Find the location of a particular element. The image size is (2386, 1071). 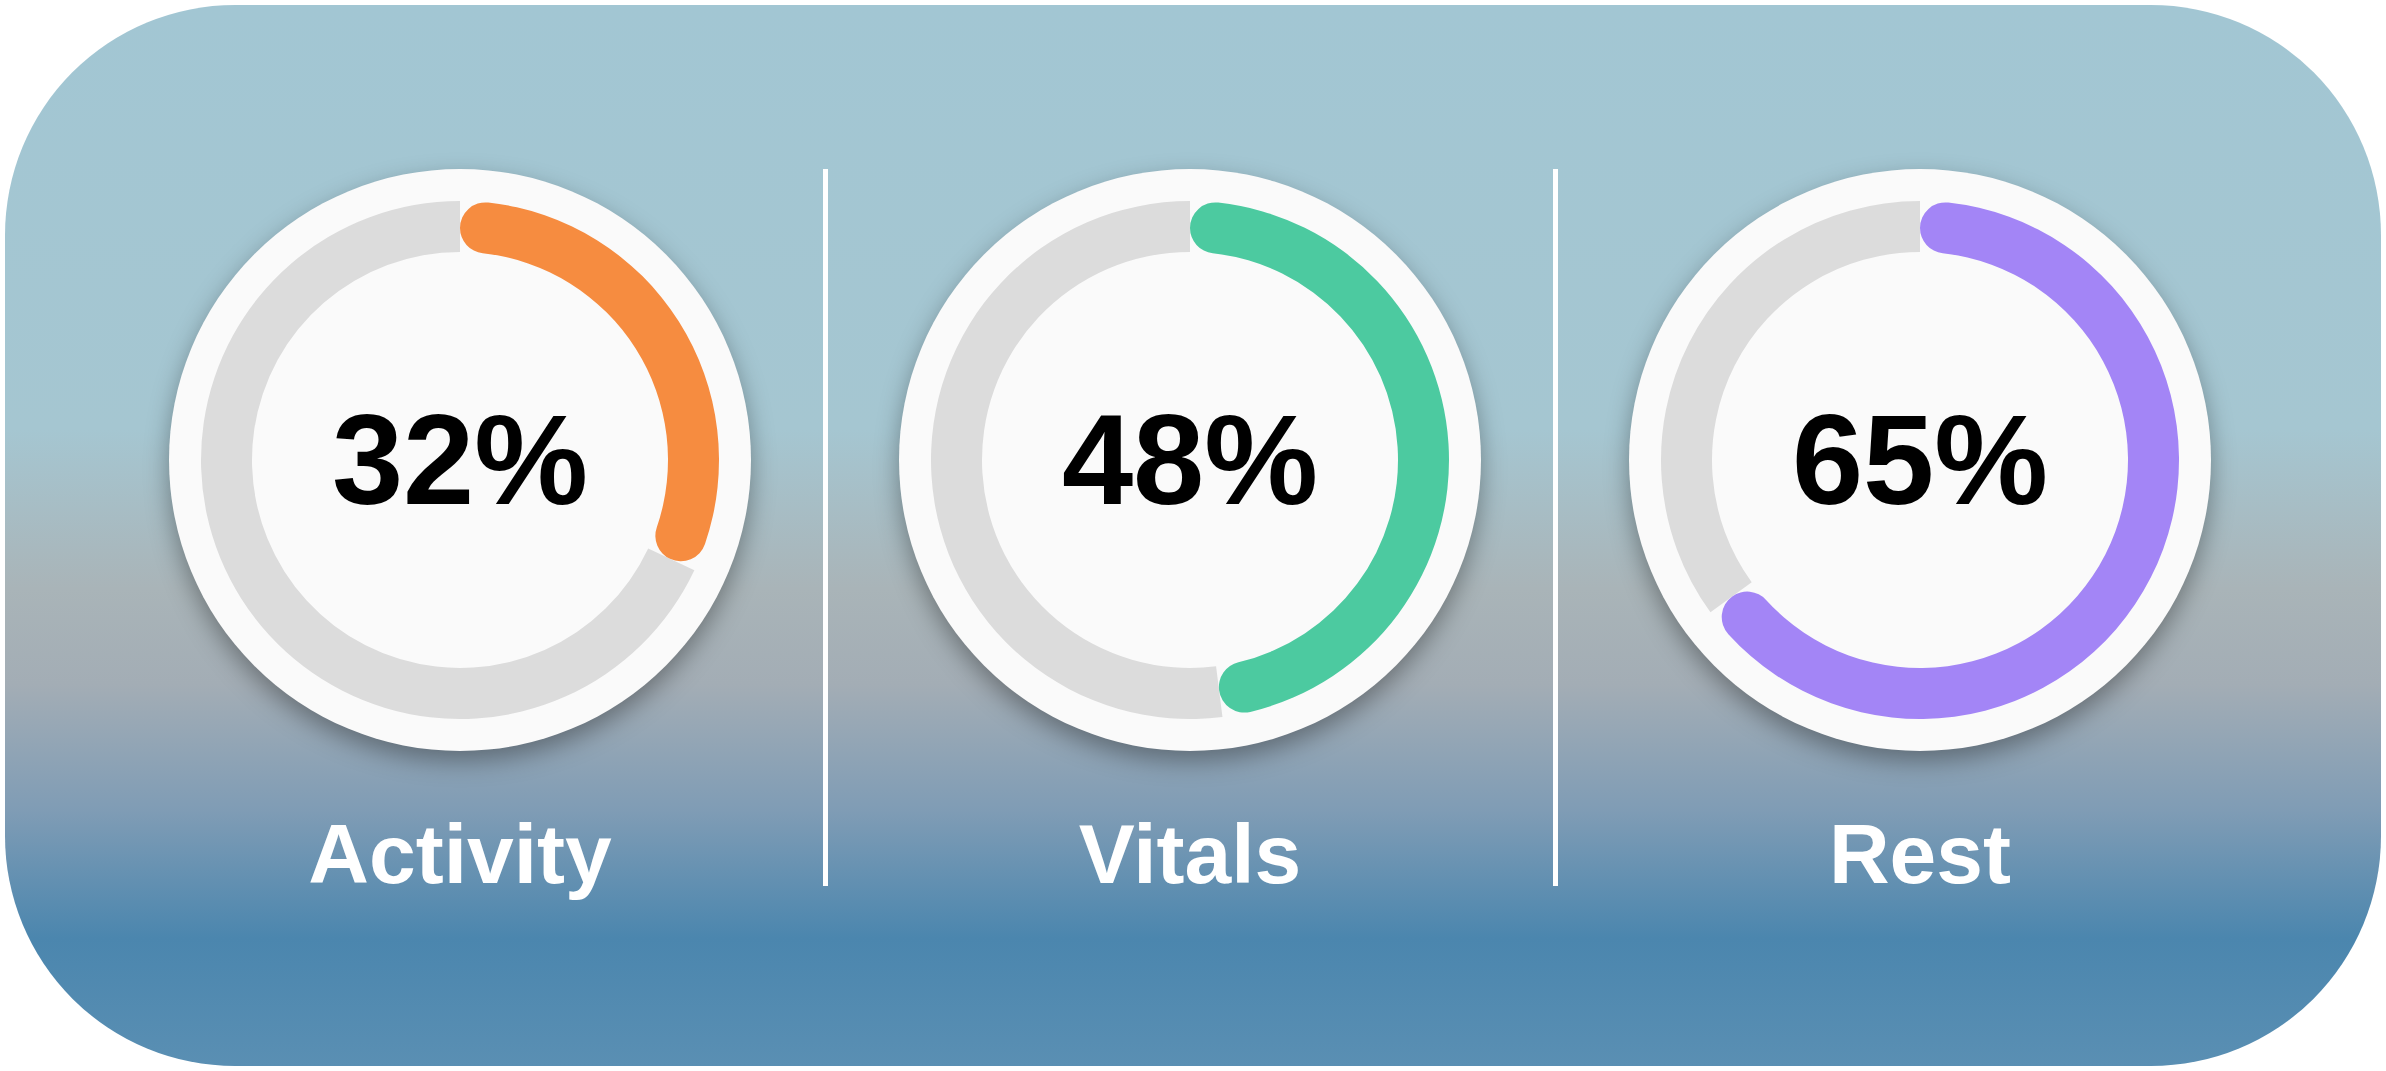

data-label: 32% is located at coordinates (460, 460).